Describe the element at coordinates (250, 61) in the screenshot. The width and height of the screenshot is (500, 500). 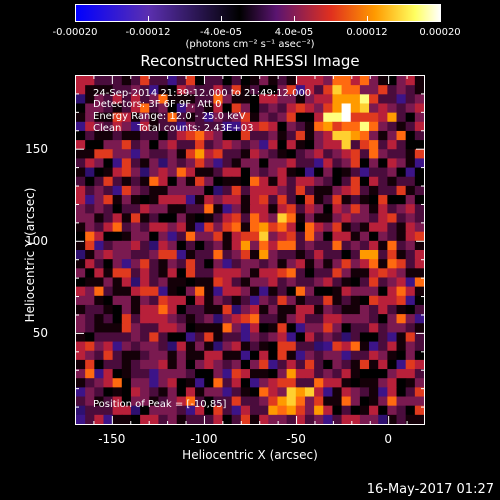
I see `chart-title: Reconstructed RHESSI Image` at that location.